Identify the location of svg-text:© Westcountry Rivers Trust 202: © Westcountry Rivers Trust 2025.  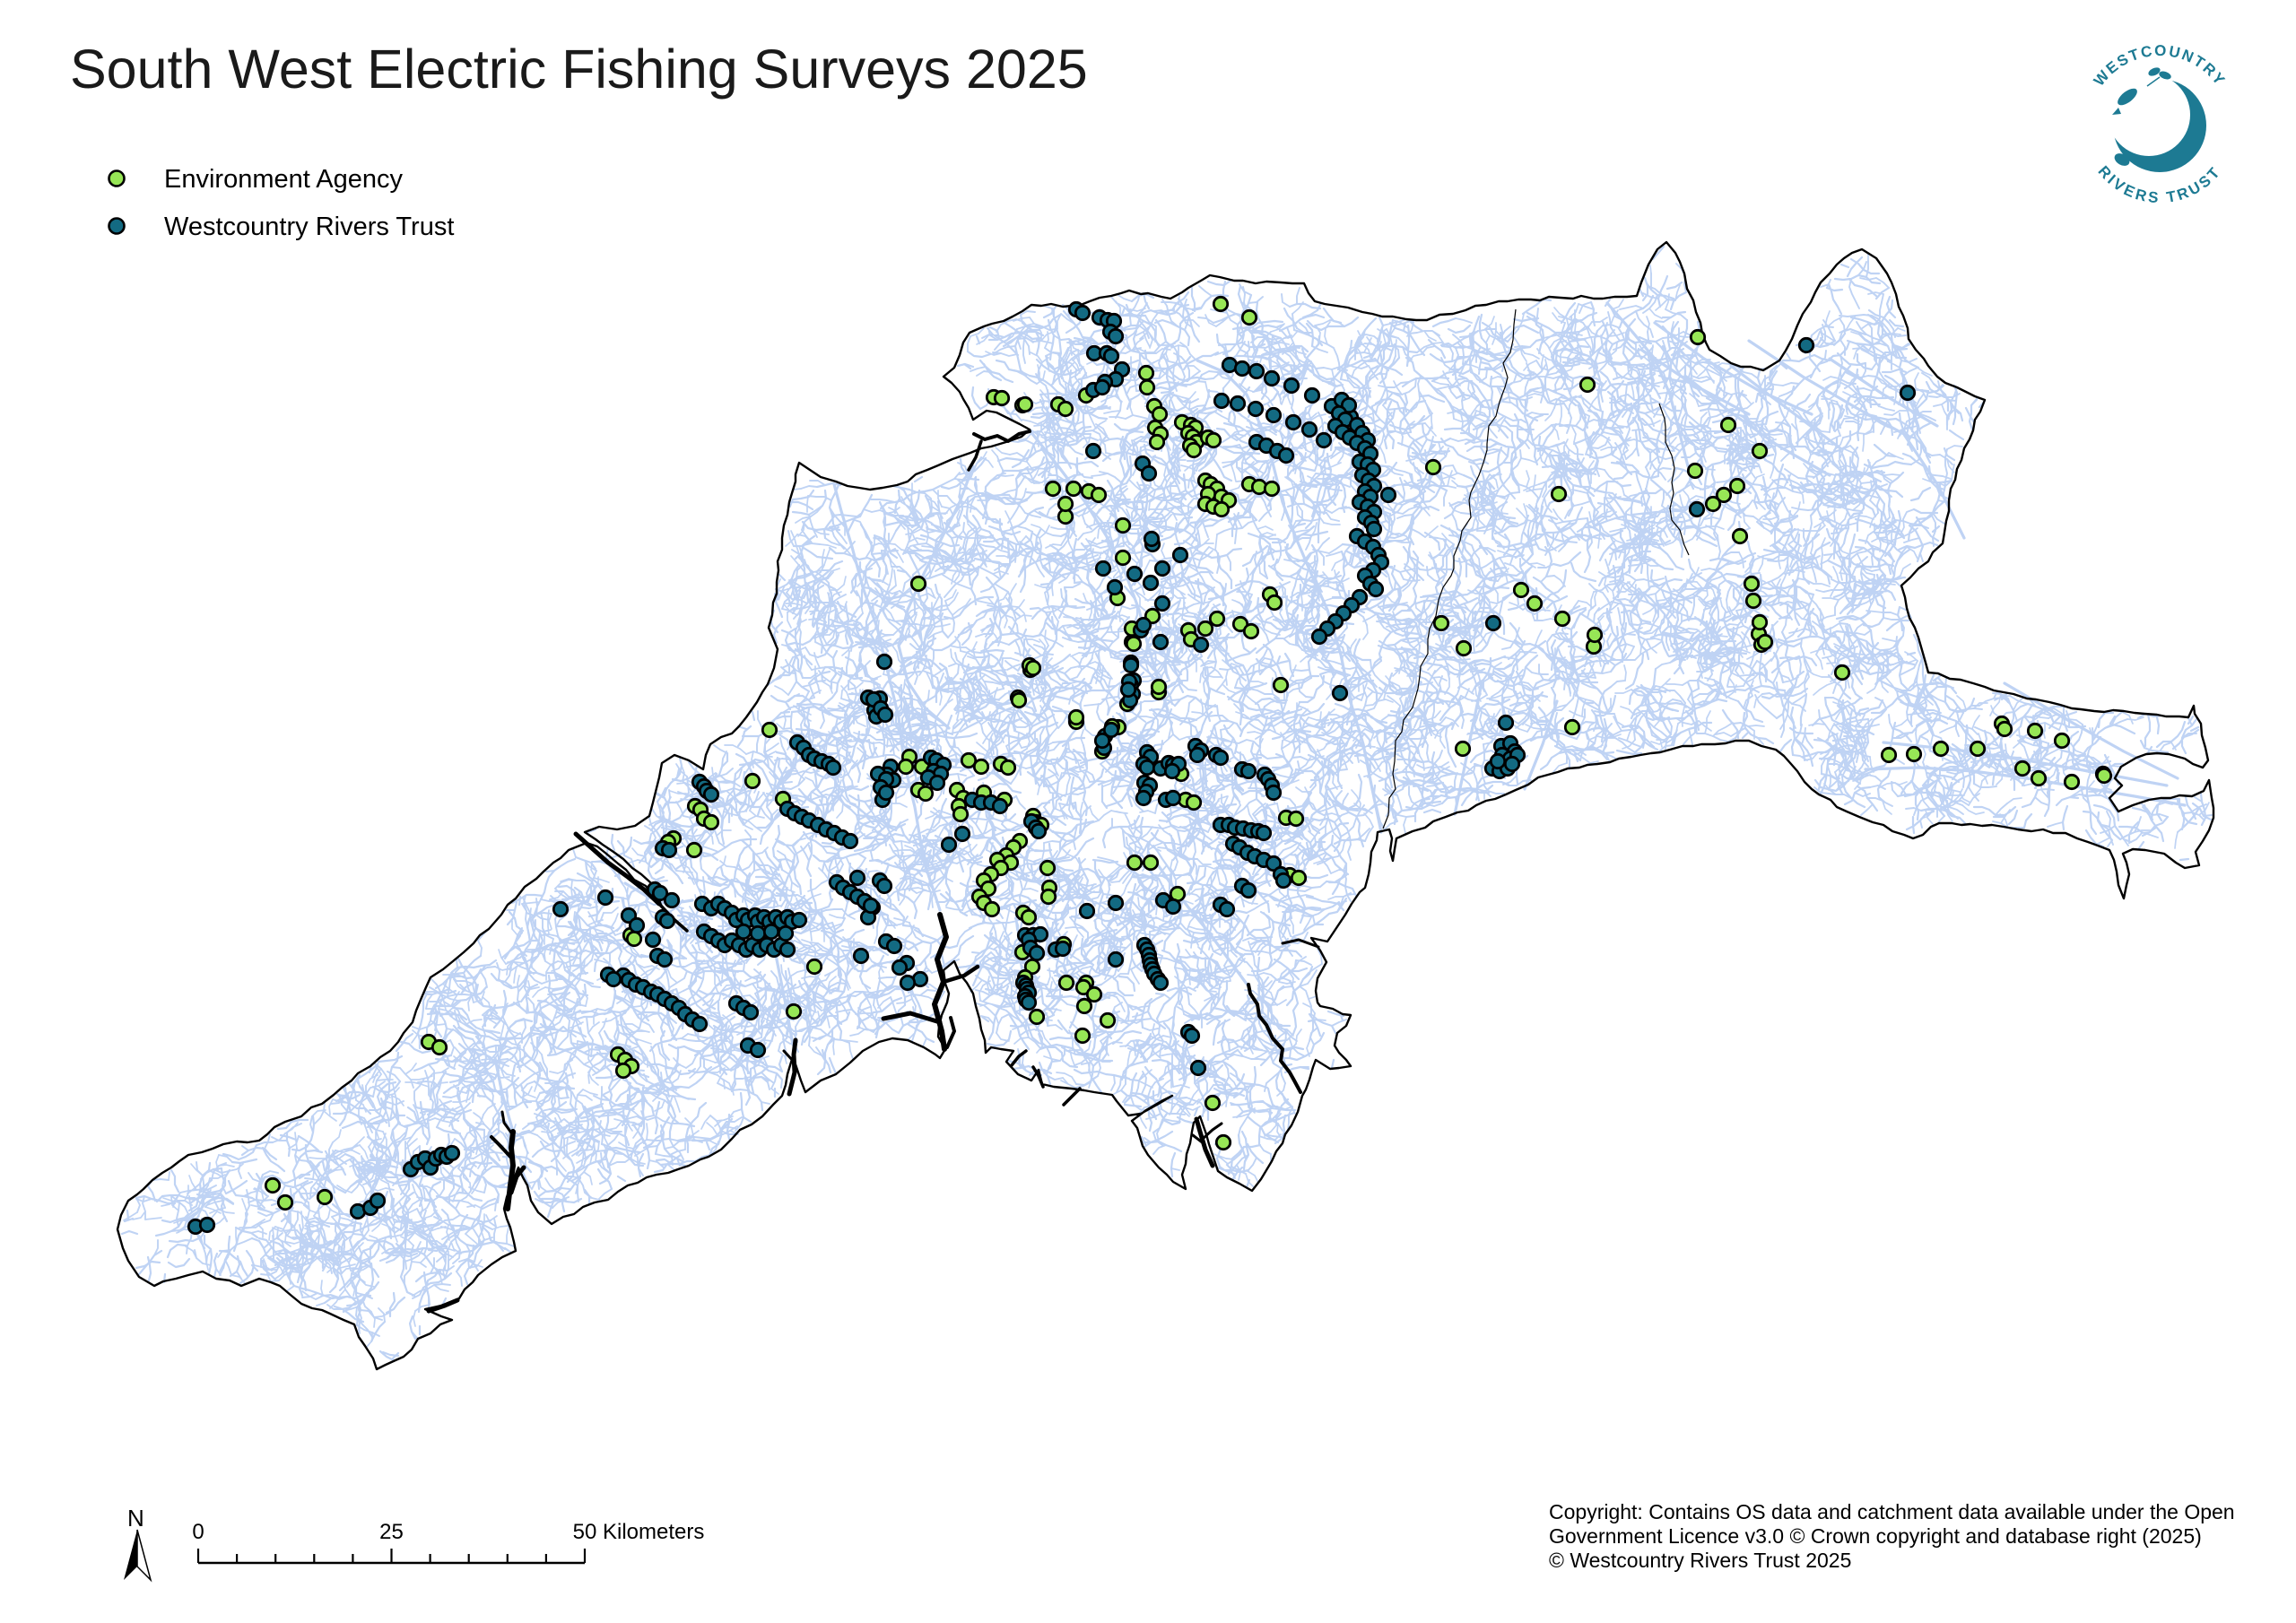
(1700, 1560).